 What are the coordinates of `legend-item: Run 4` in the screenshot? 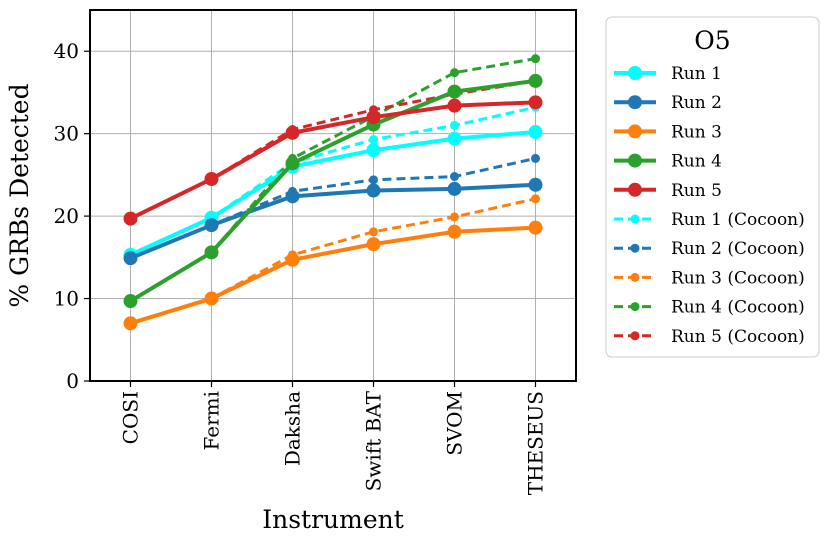 It's located at (668, 162).